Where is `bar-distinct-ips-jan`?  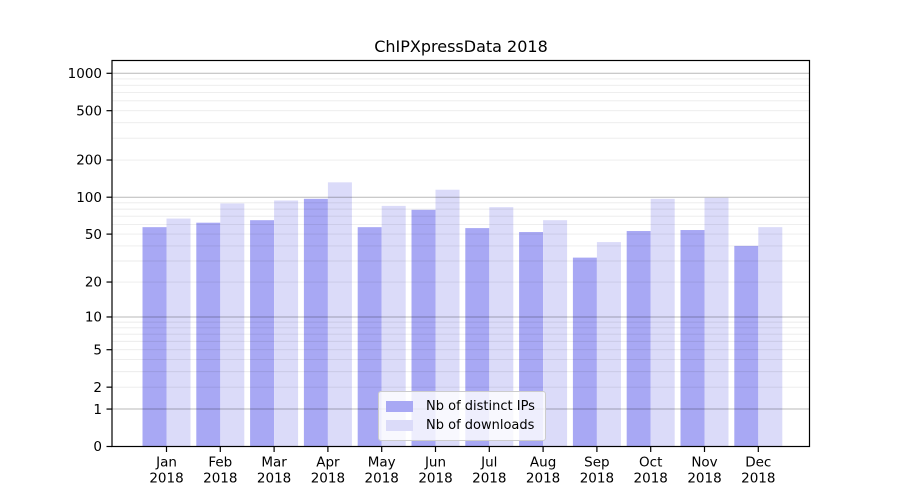 bar-distinct-ips-jan is located at coordinates (154, 337).